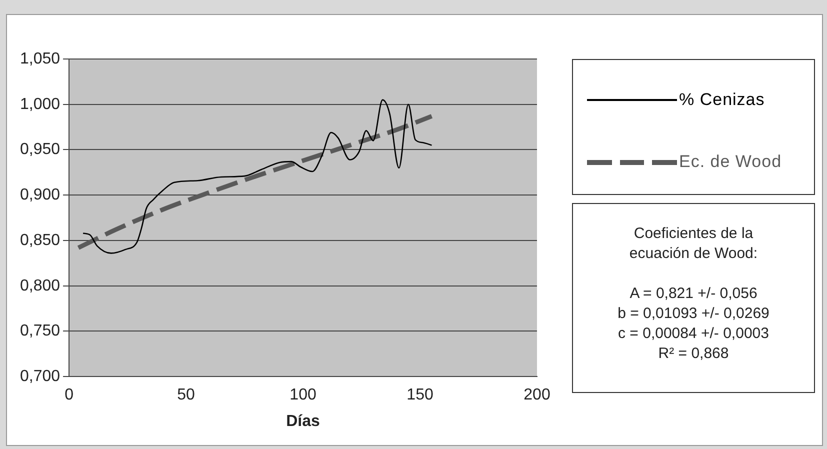 The width and height of the screenshot is (827, 449). I want to click on text: R² = 0,868, so click(693, 354).